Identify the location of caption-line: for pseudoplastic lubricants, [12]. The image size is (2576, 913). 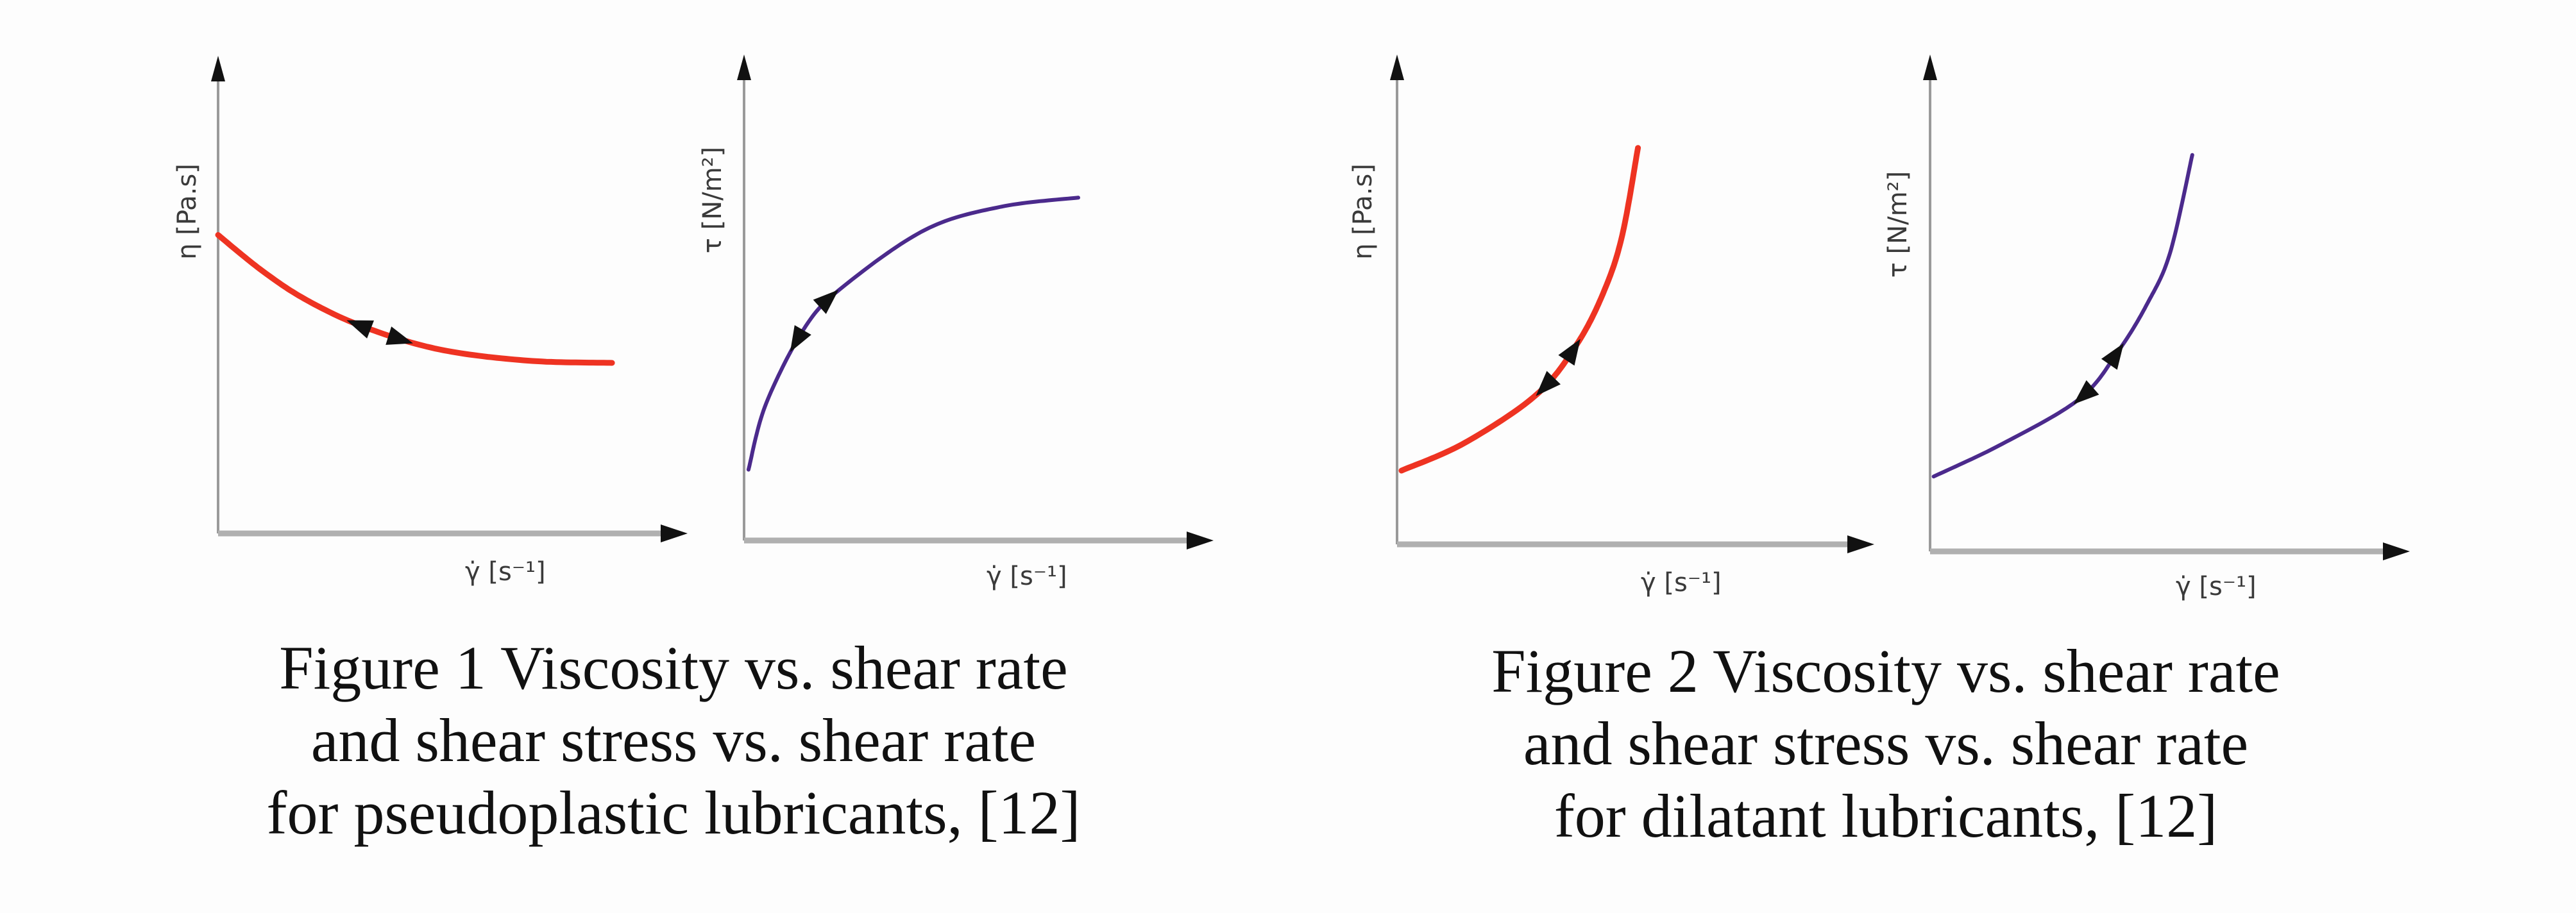
(673, 812).